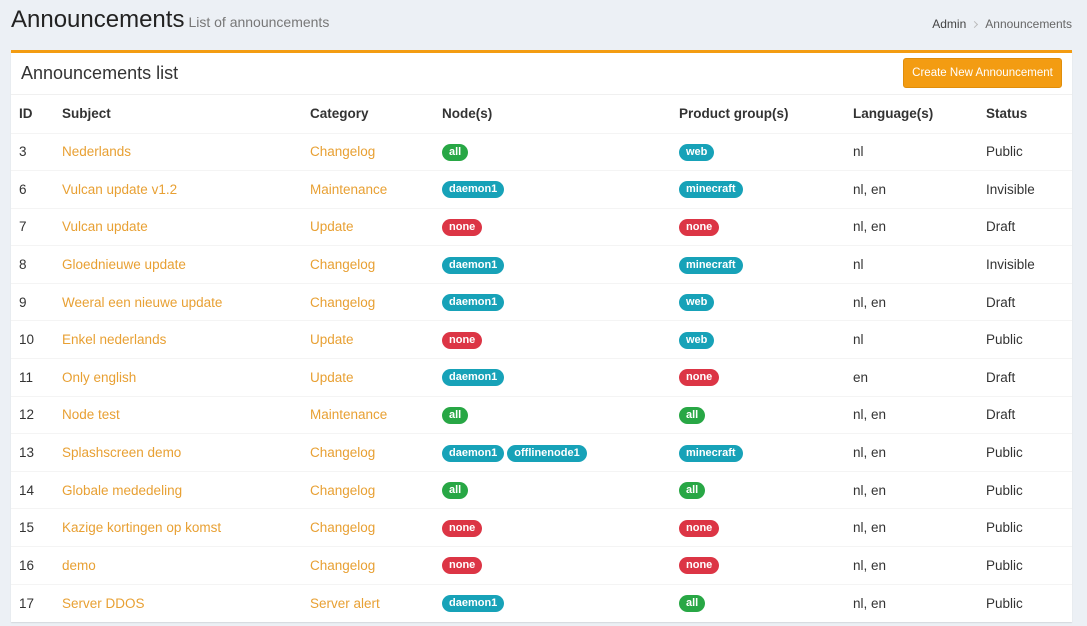 The width and height of the screenshot is (1087, 626). What do you see at coordinates (32, 189) in the screenshot?
I see `id-cell: 6` at bounding box center [32, 189].